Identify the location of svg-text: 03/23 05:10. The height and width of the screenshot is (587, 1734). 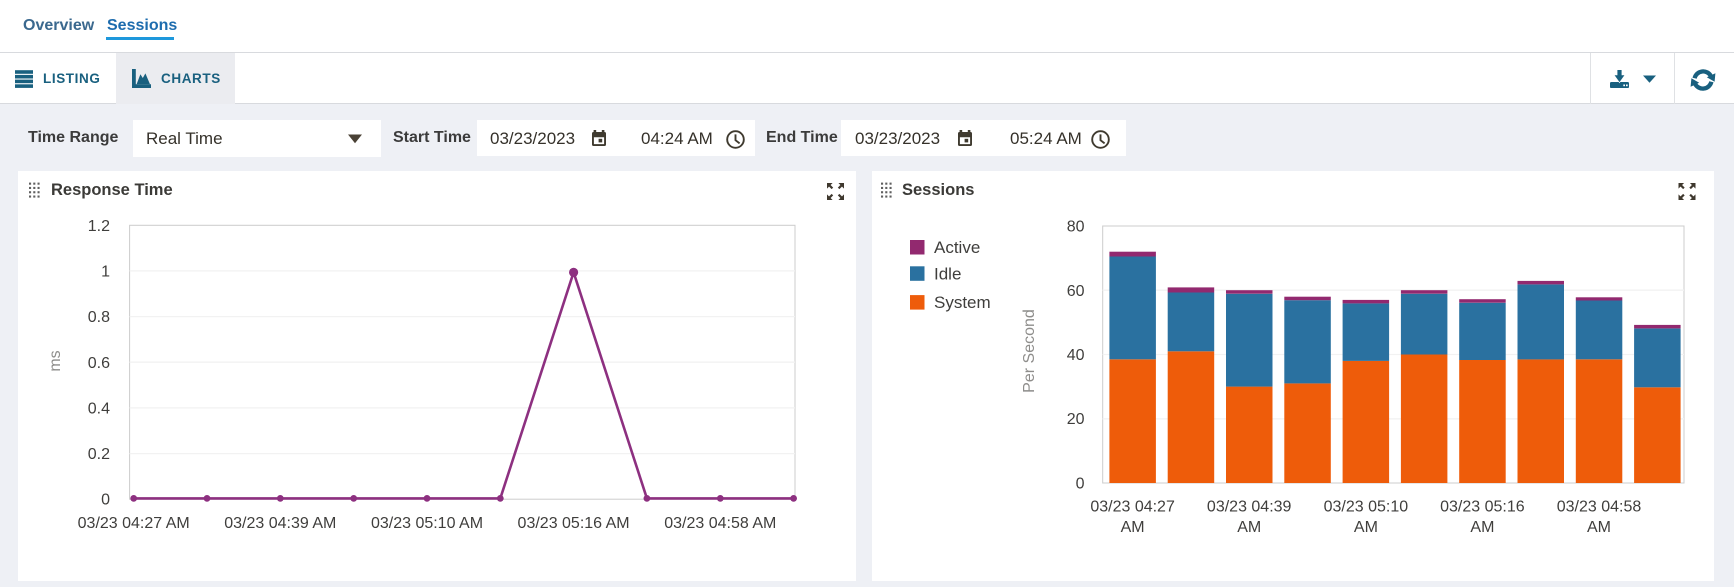
(1366, 507).